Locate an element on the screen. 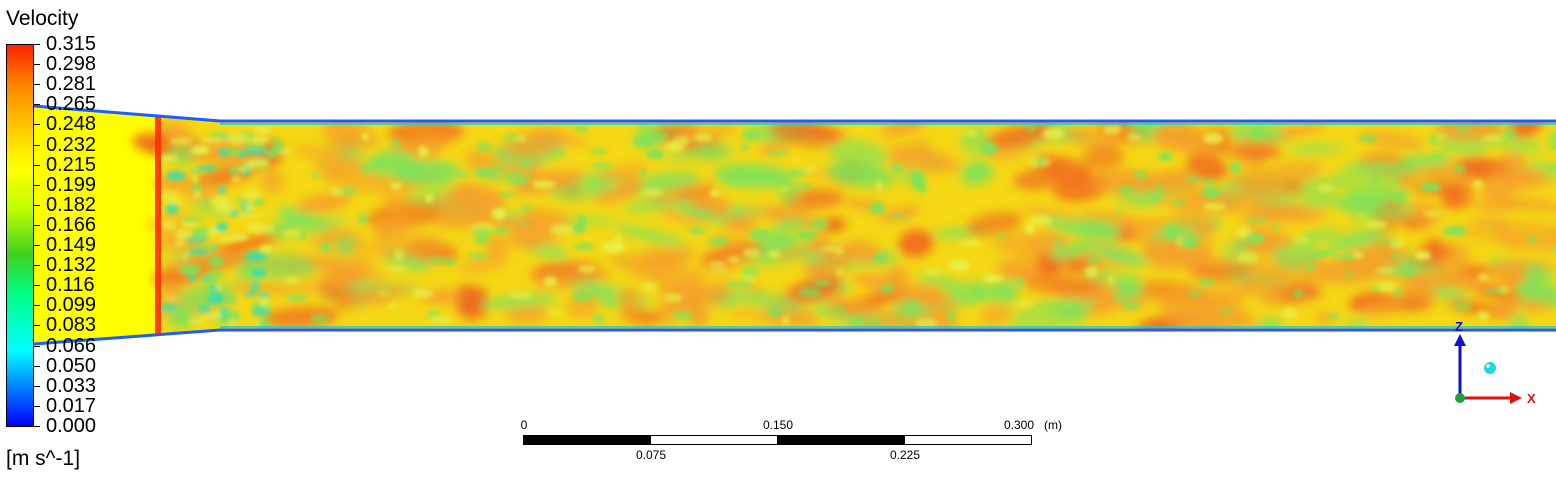  colorbar-tick-label: 0.149 is located at coordinates (71, 245).